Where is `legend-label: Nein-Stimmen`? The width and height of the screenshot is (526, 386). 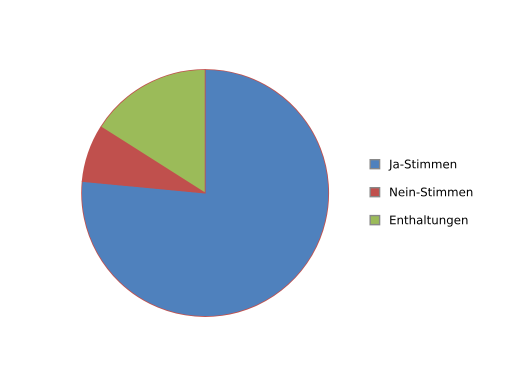
legend-label: Nein-Stimmen is located at coordinates (431, 191).